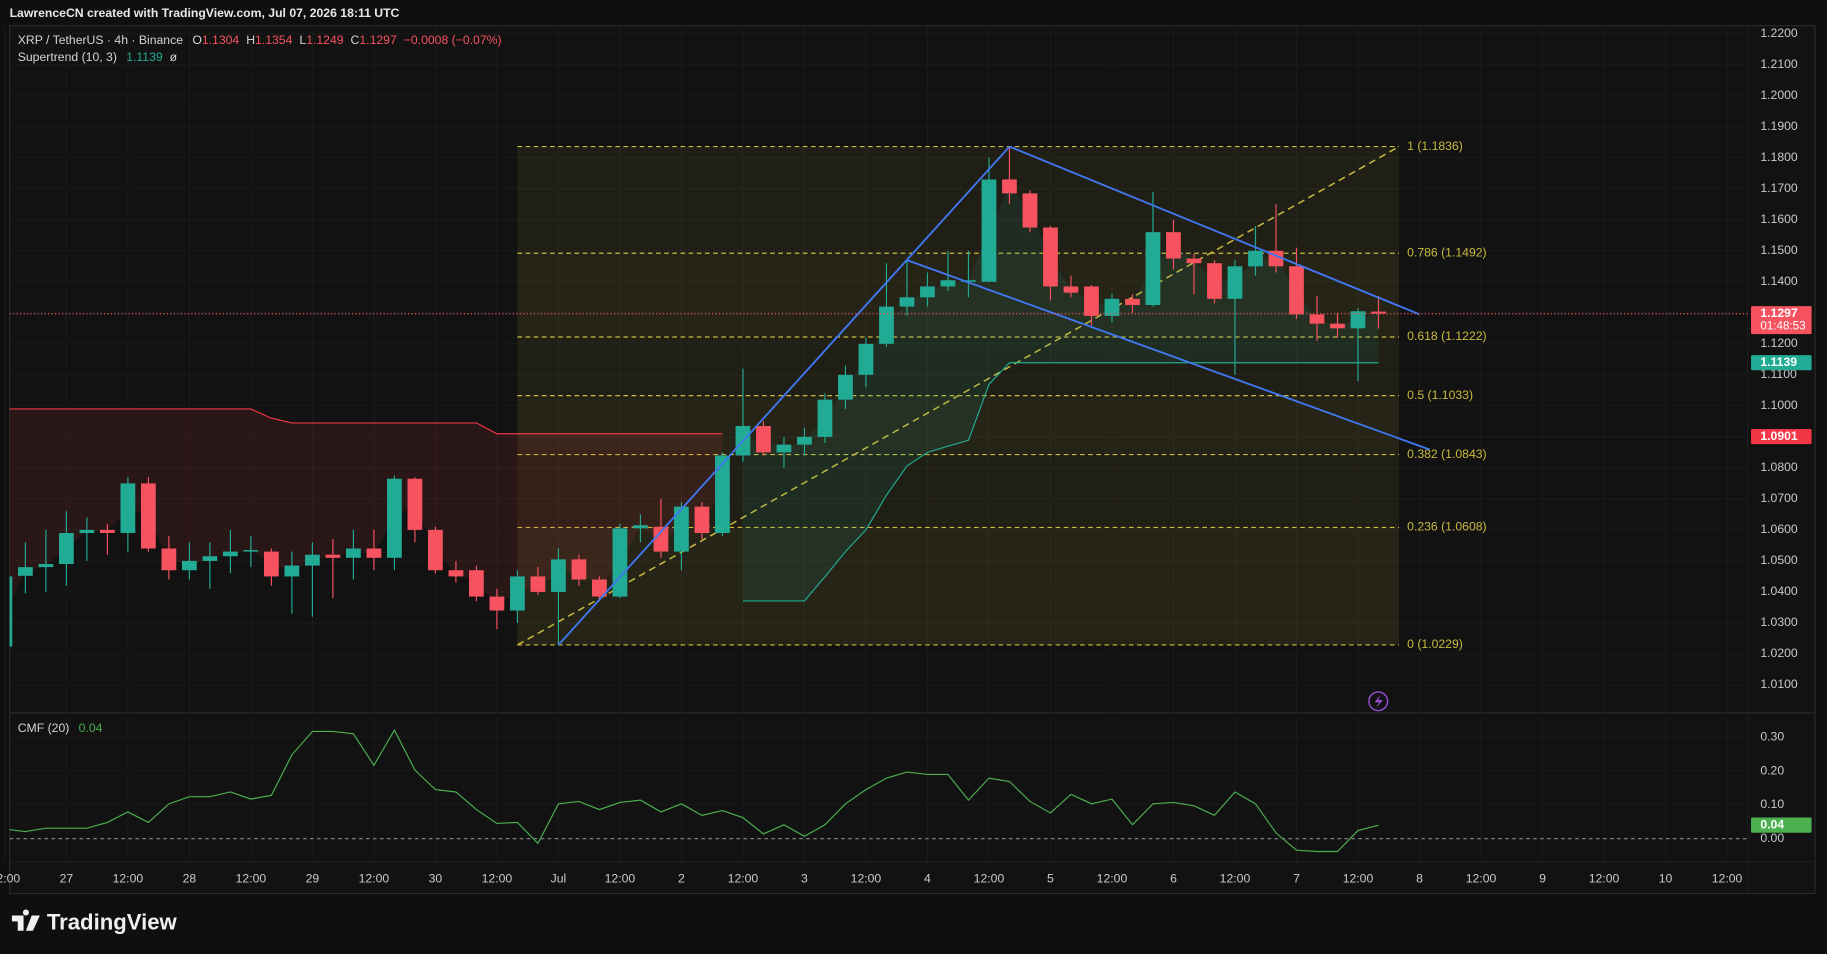 The image size is (1827, 954). Describe the element at coordinates (25, 920) in the screenshot. I see `logo-mark` at that location.